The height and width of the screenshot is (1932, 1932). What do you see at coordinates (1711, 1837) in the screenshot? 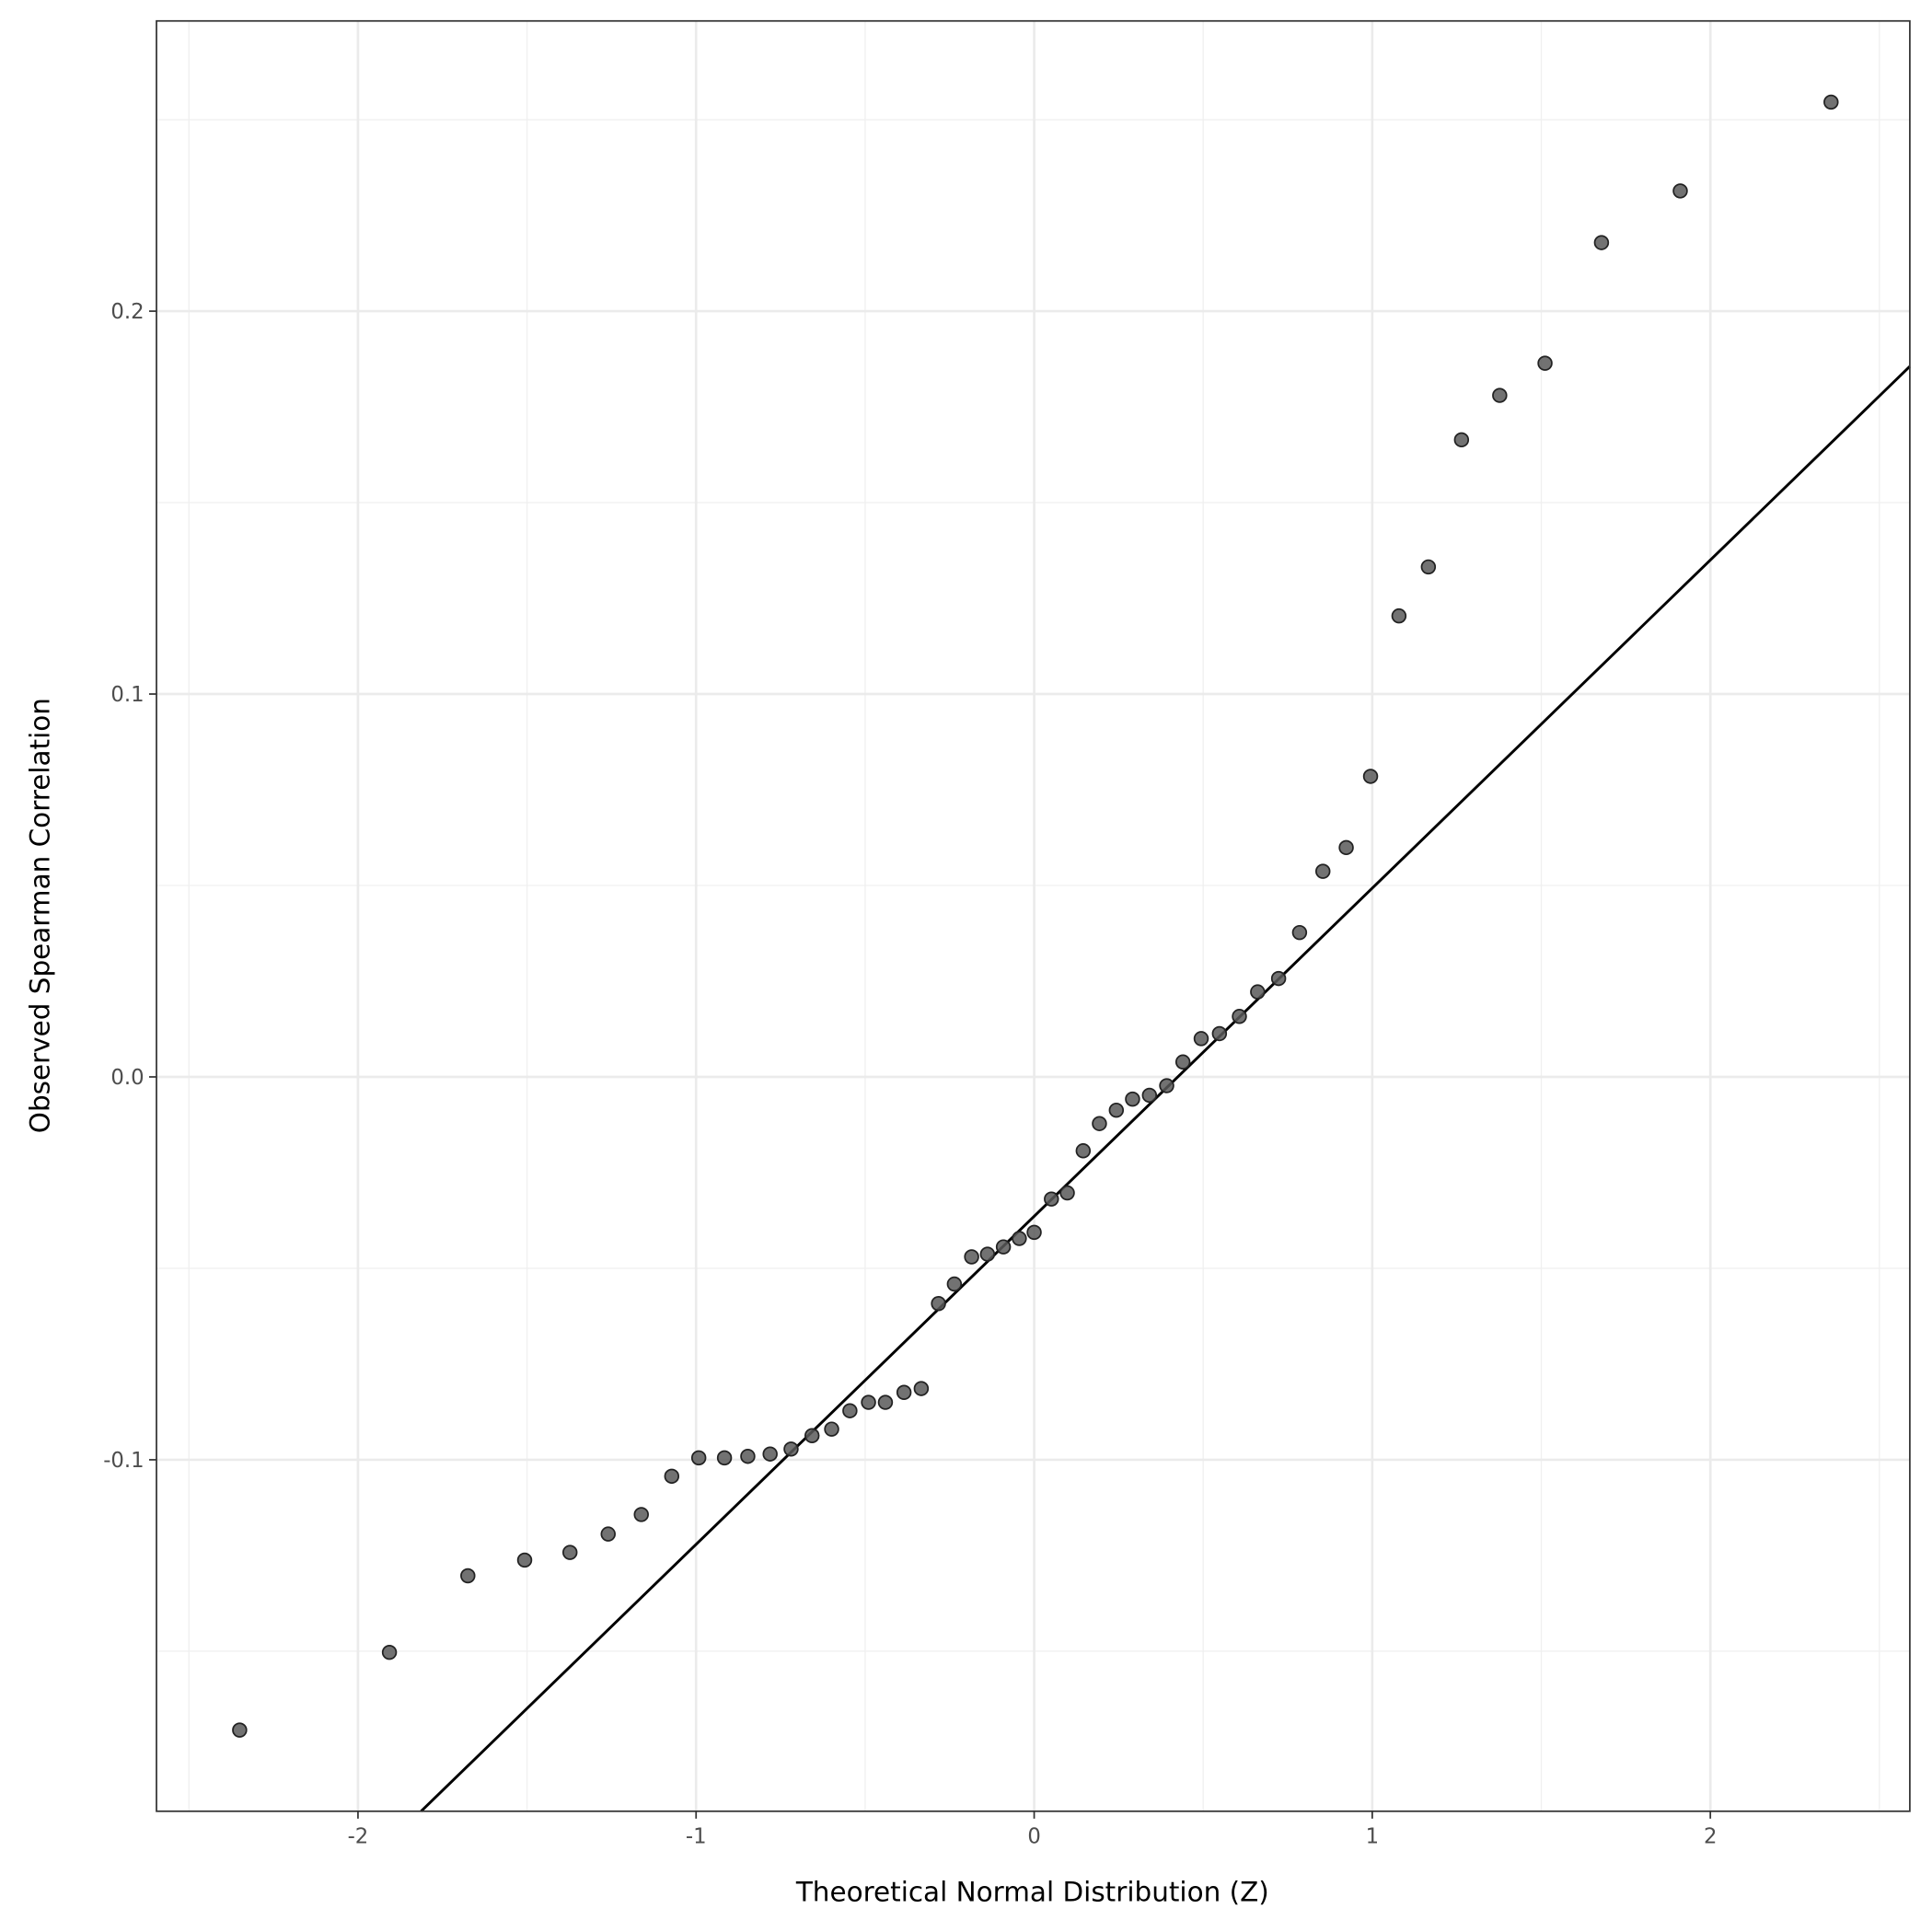
I see `x-tick-label: 2` at bounding box center [1711, 1837].